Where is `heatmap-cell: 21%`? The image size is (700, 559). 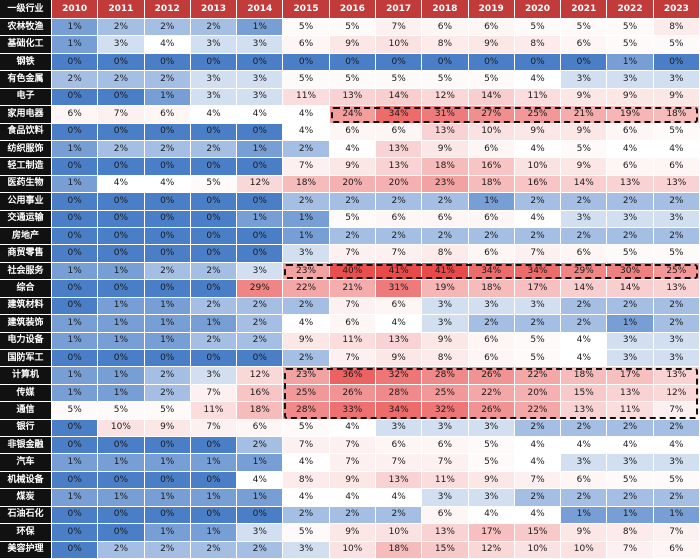 heatmap-cell: 21% is located at coordinates (584, 115).